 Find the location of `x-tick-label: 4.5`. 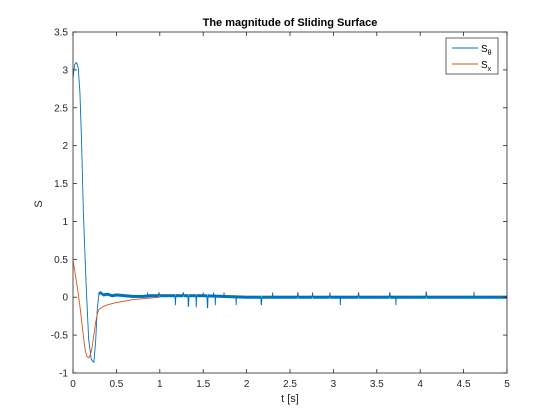

x-tick-label: 4.5 is located at coordinates (464, 384).